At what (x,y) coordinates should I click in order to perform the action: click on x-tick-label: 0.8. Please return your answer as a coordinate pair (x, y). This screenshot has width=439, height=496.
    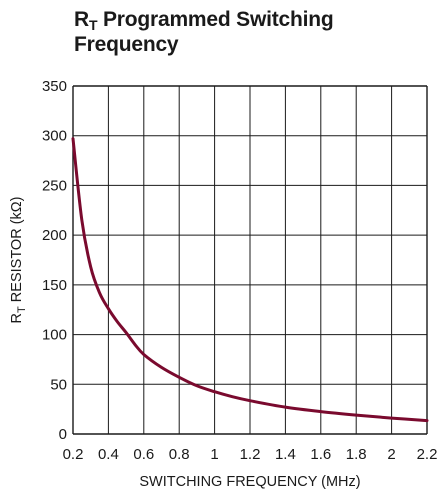
    Looking at the image, I should click on (179, 454).